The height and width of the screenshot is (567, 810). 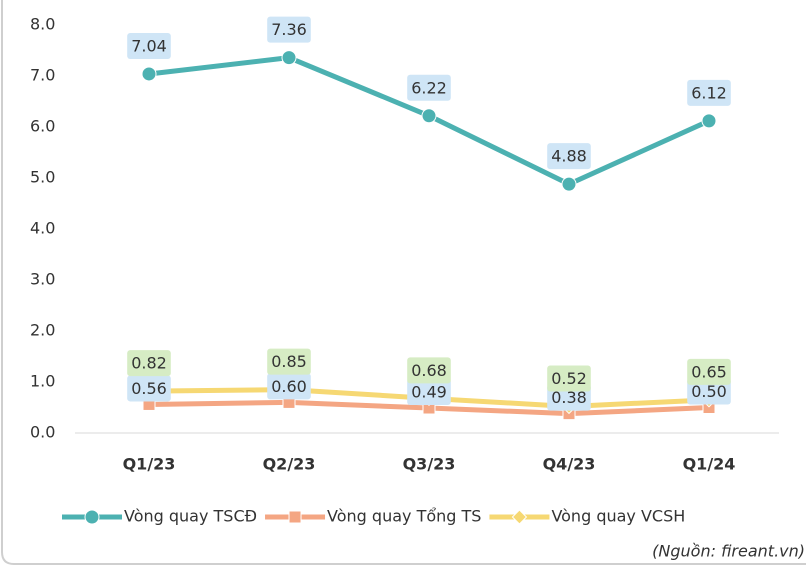 I want to click on x-tick-label: Q1/24, so click(x=709, y=464).